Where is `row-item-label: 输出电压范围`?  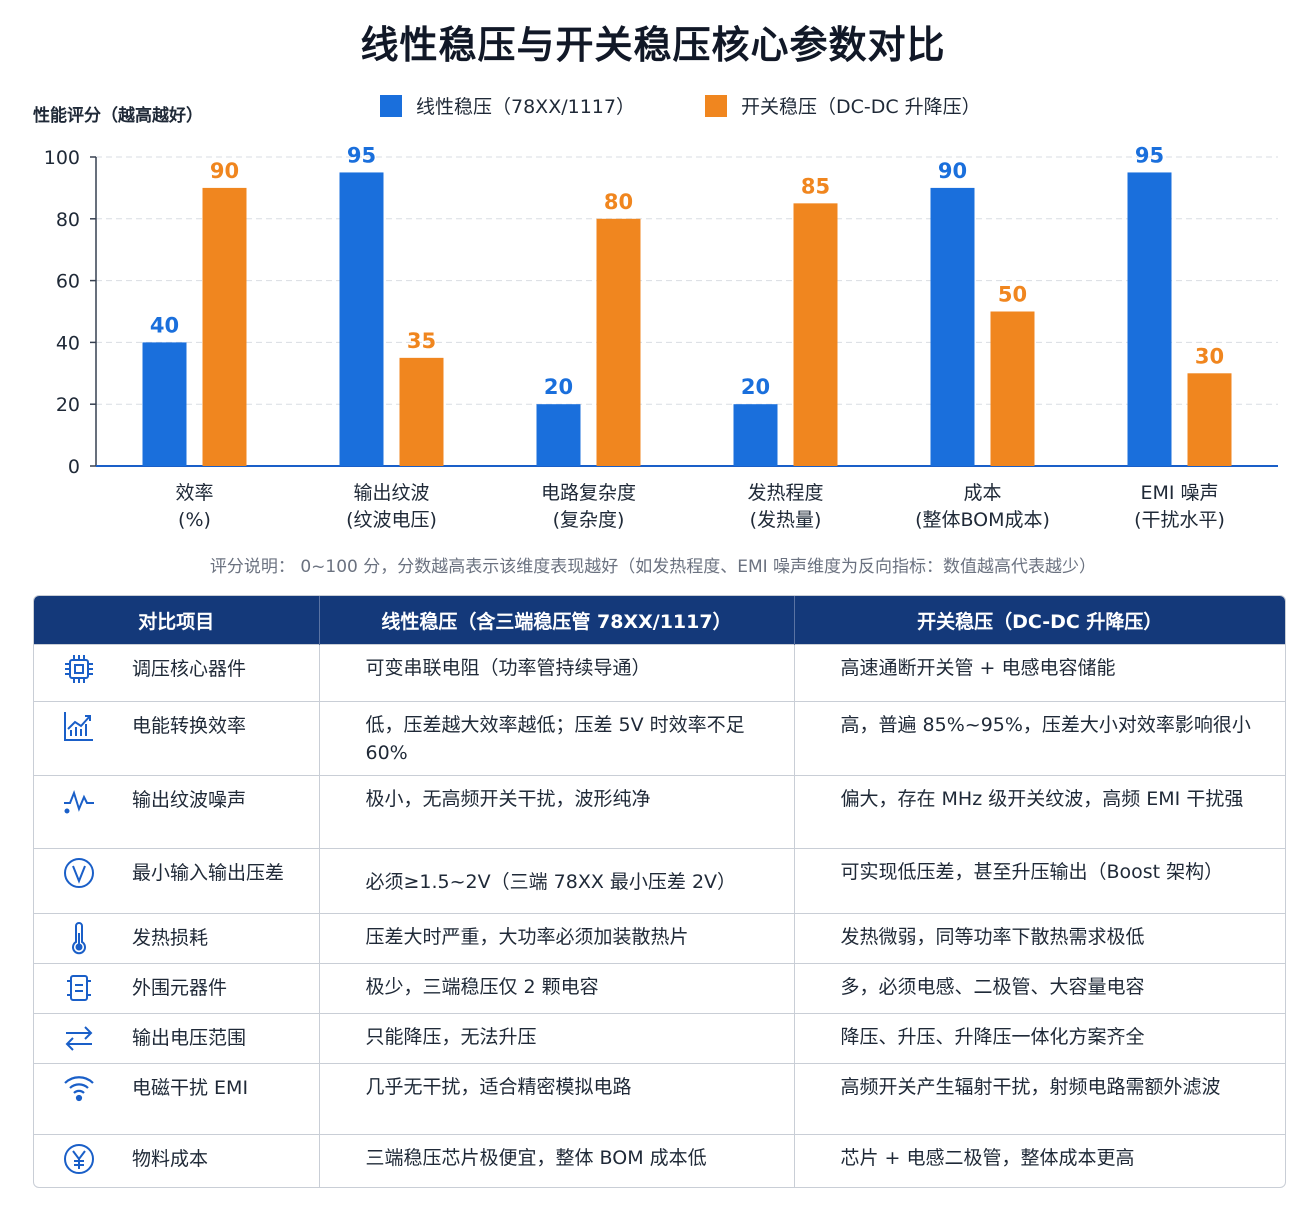 row-item-label: 输出电压范围 is located at coordinates (189, 1038).